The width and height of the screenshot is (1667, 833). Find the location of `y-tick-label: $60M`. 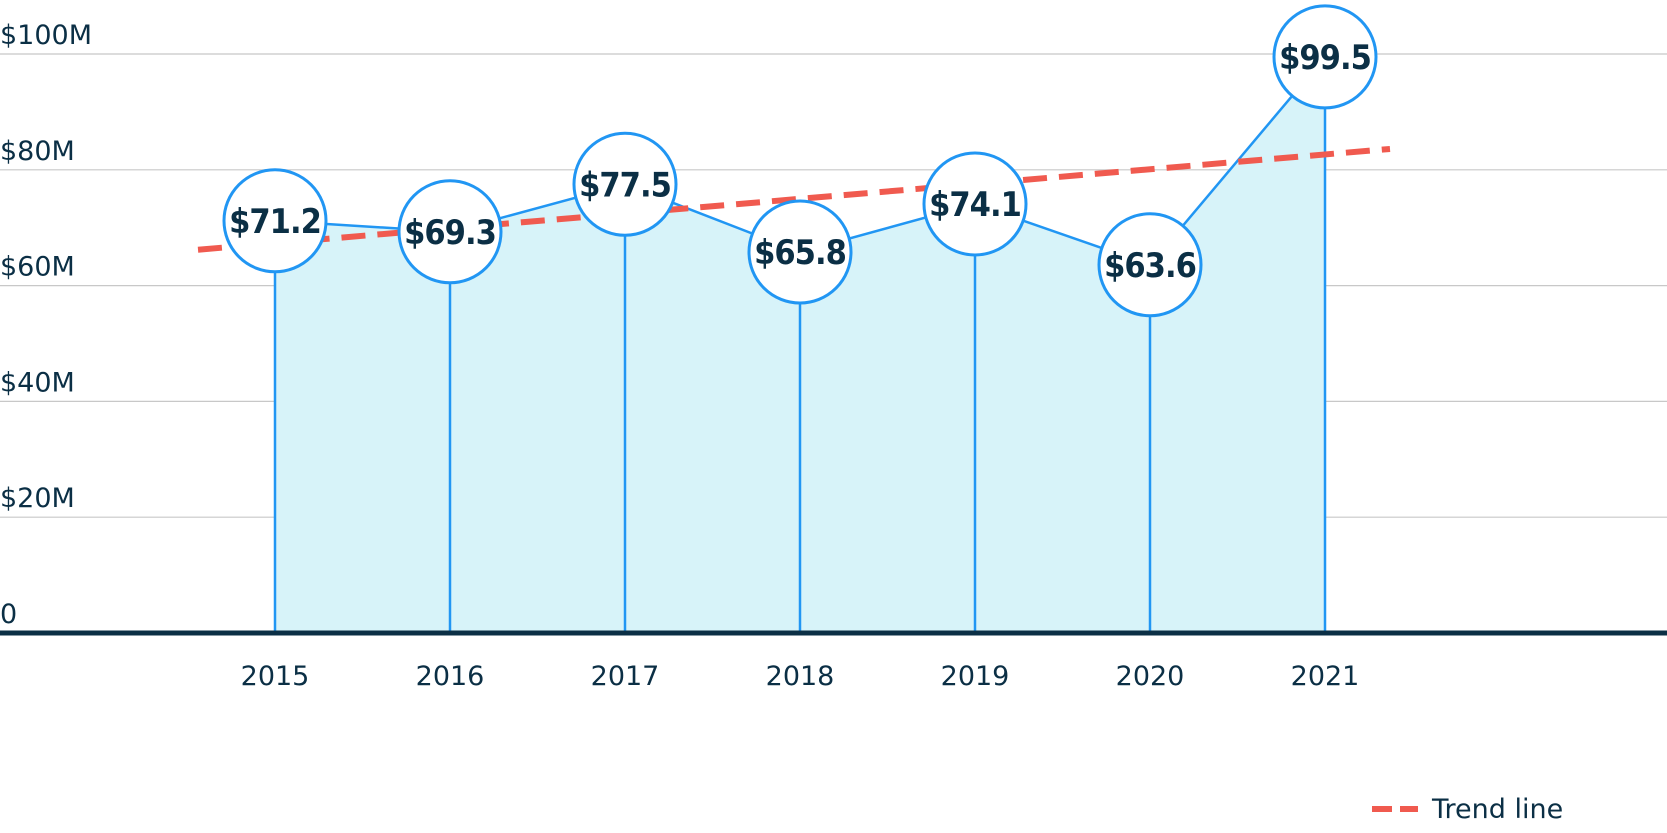

y-tick-label: $60M is located at coordinates (37, 267).